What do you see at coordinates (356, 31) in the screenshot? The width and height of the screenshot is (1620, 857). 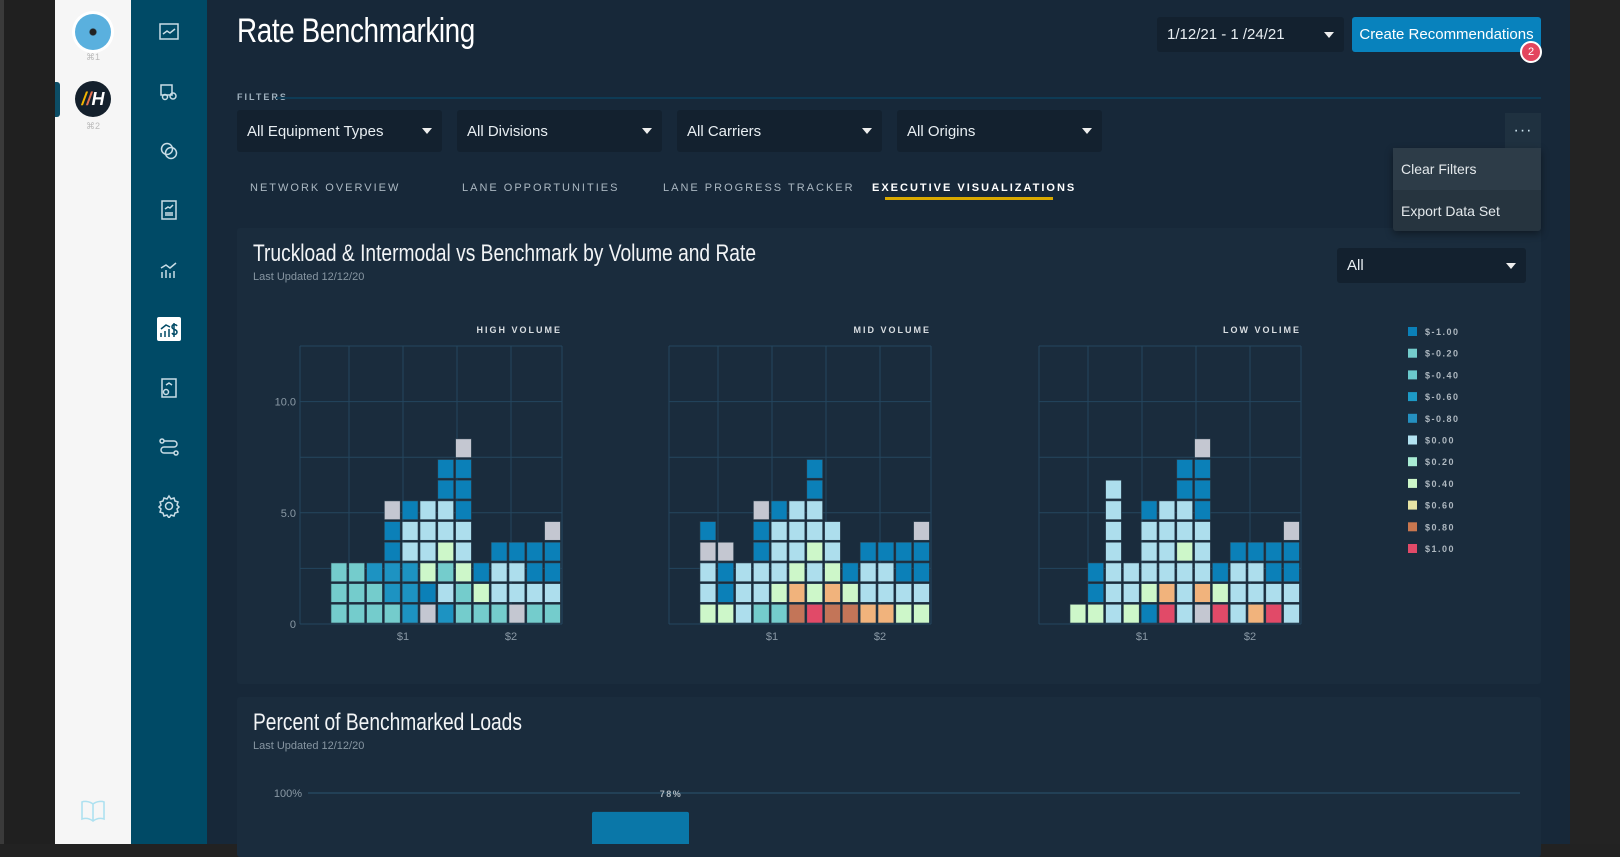 I see `page-title: Rate Benchmarking` at bounding box center [356, 31].